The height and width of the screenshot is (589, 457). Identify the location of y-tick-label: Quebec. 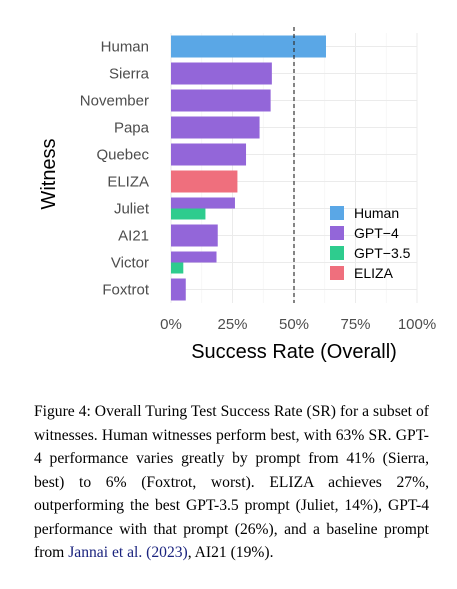
(122, 155).